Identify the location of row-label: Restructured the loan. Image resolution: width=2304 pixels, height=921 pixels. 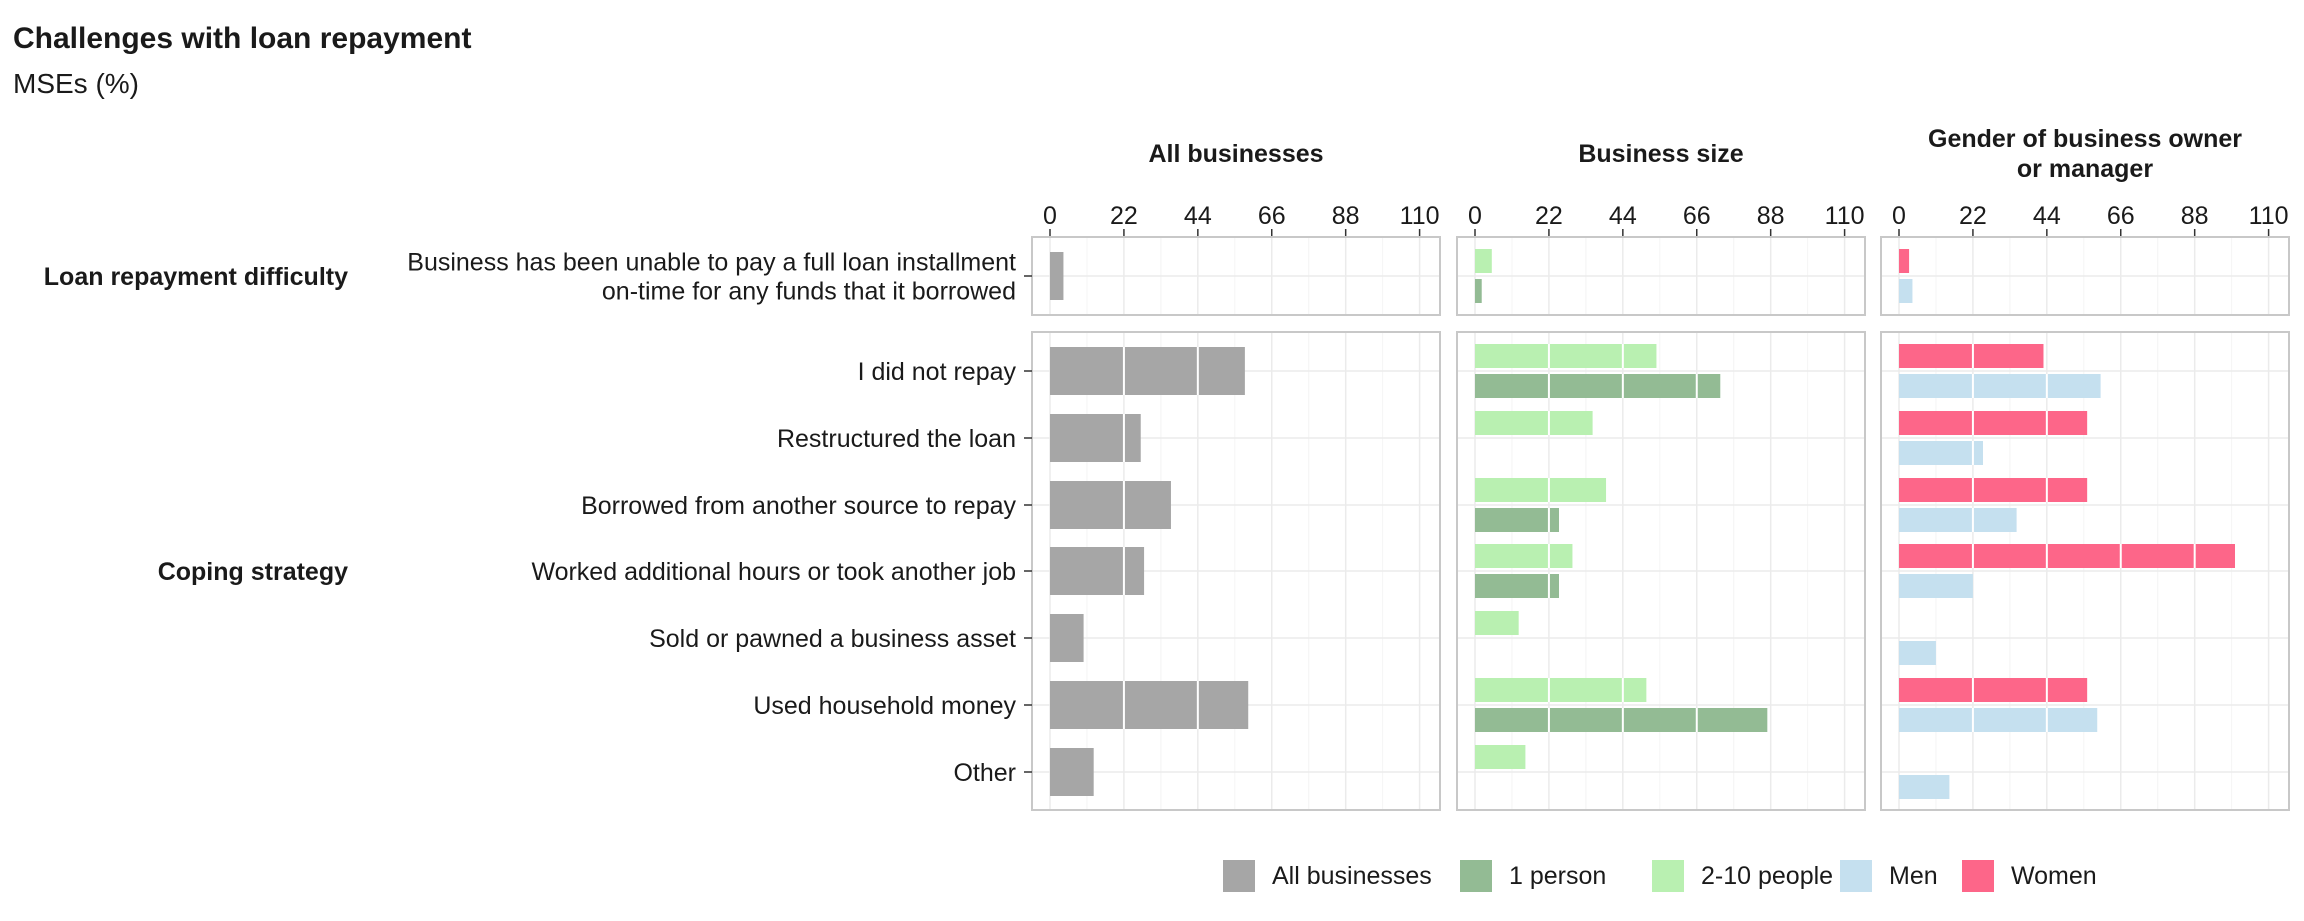
(896, 439).